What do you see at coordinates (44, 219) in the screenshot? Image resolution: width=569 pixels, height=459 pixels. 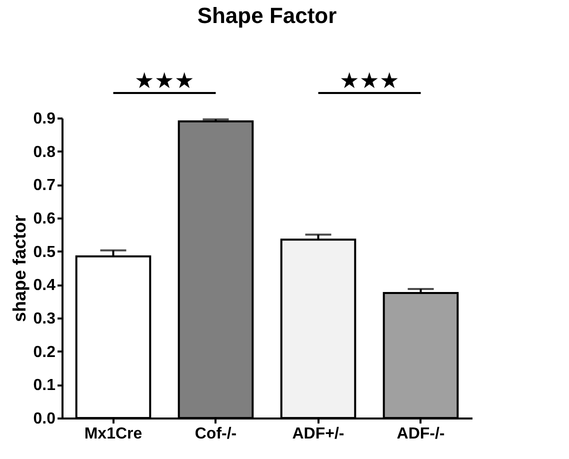 I see `y-tick-label: 0.6` at bounding box center [44, 219].